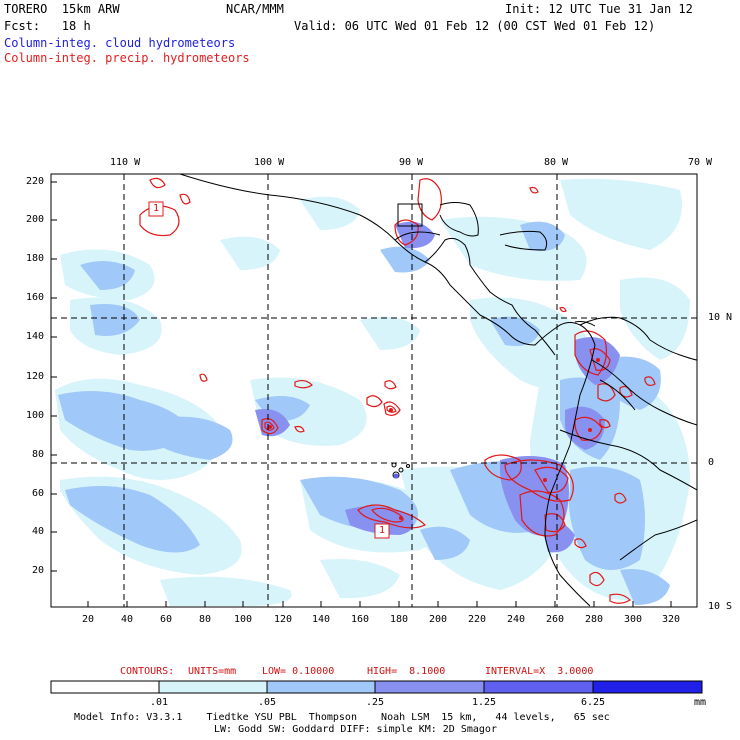  Describe the element at coordinates (438, 619) in the screenshot. I see `x-tick: 200` at that location.